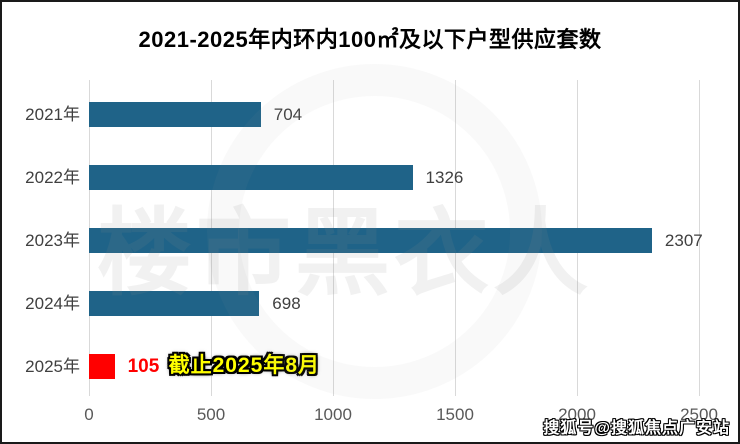 The image size is (740, 444). Describe the element at coordinates (89, 414) in the screenshot. I see `x-tick-label: 0` at that location.